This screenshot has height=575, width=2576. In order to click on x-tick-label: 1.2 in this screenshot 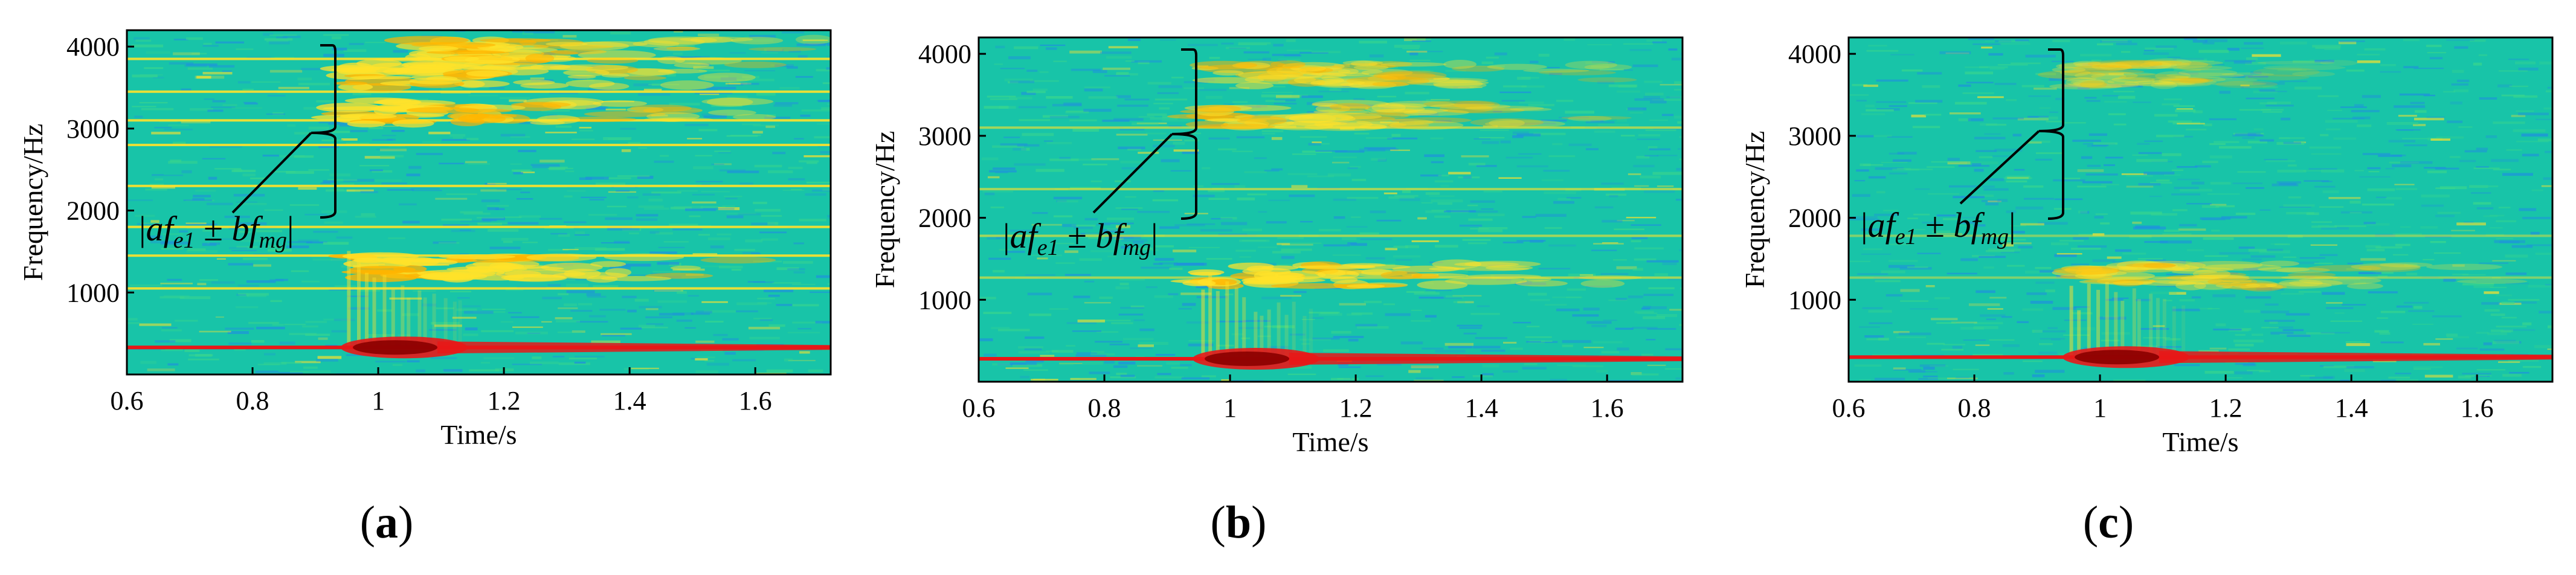, I will do `click(504, 401)`.